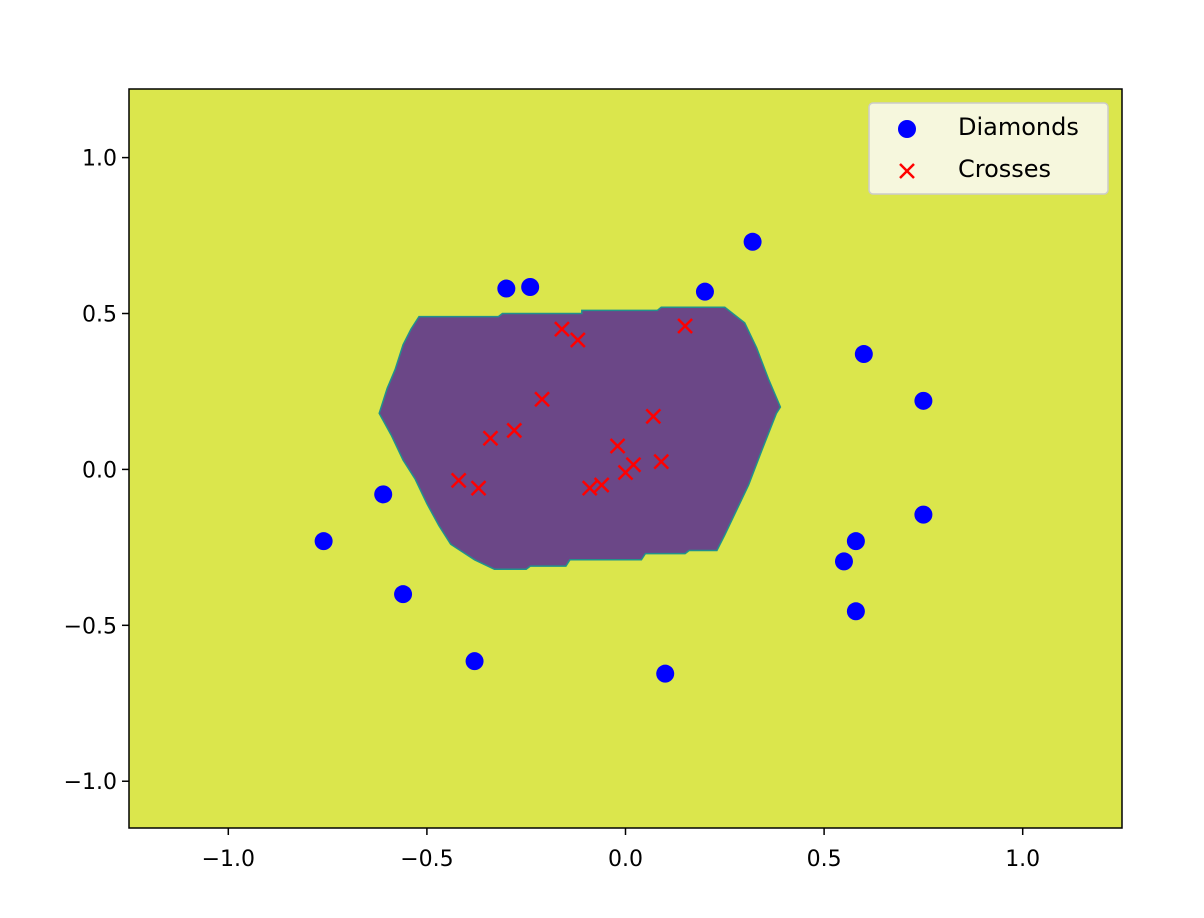 This screenshot has width=1204, height=918. I want to click on y-tick-label: 0.5, so click(99, 315).